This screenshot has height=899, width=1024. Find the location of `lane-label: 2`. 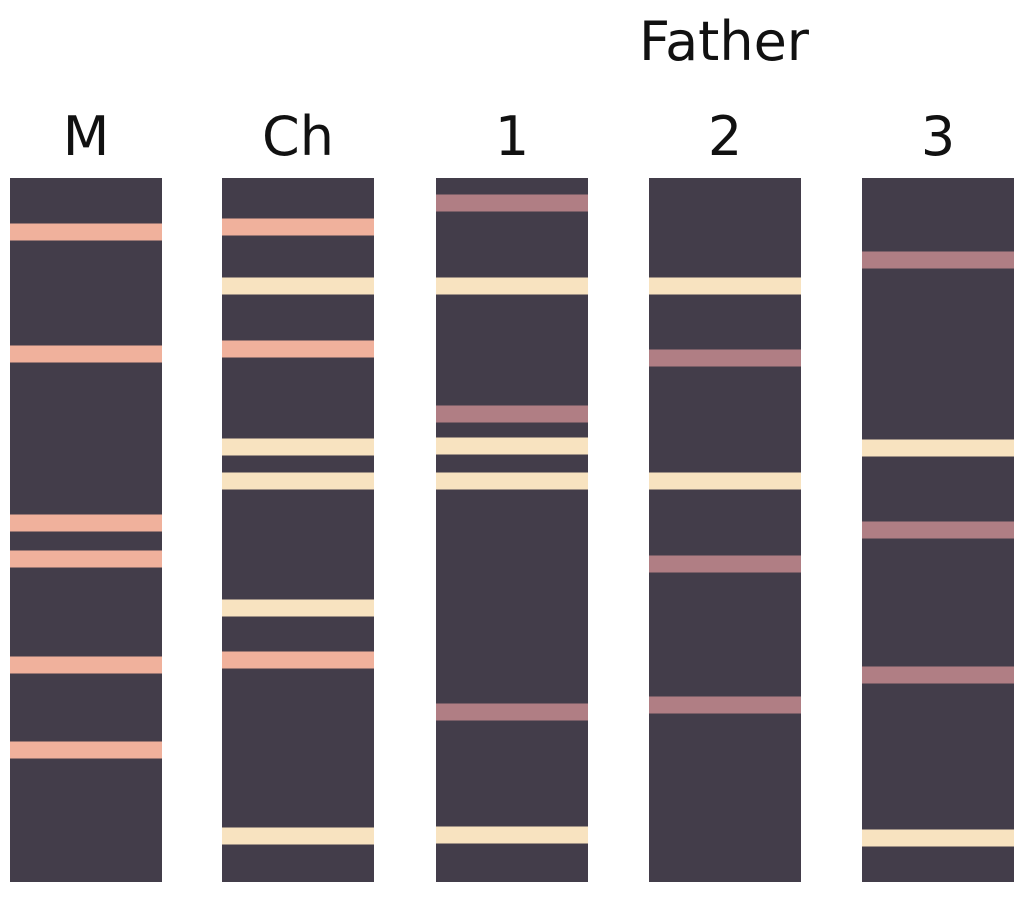

lane-label: 2 is located at coordinates (725, 136).